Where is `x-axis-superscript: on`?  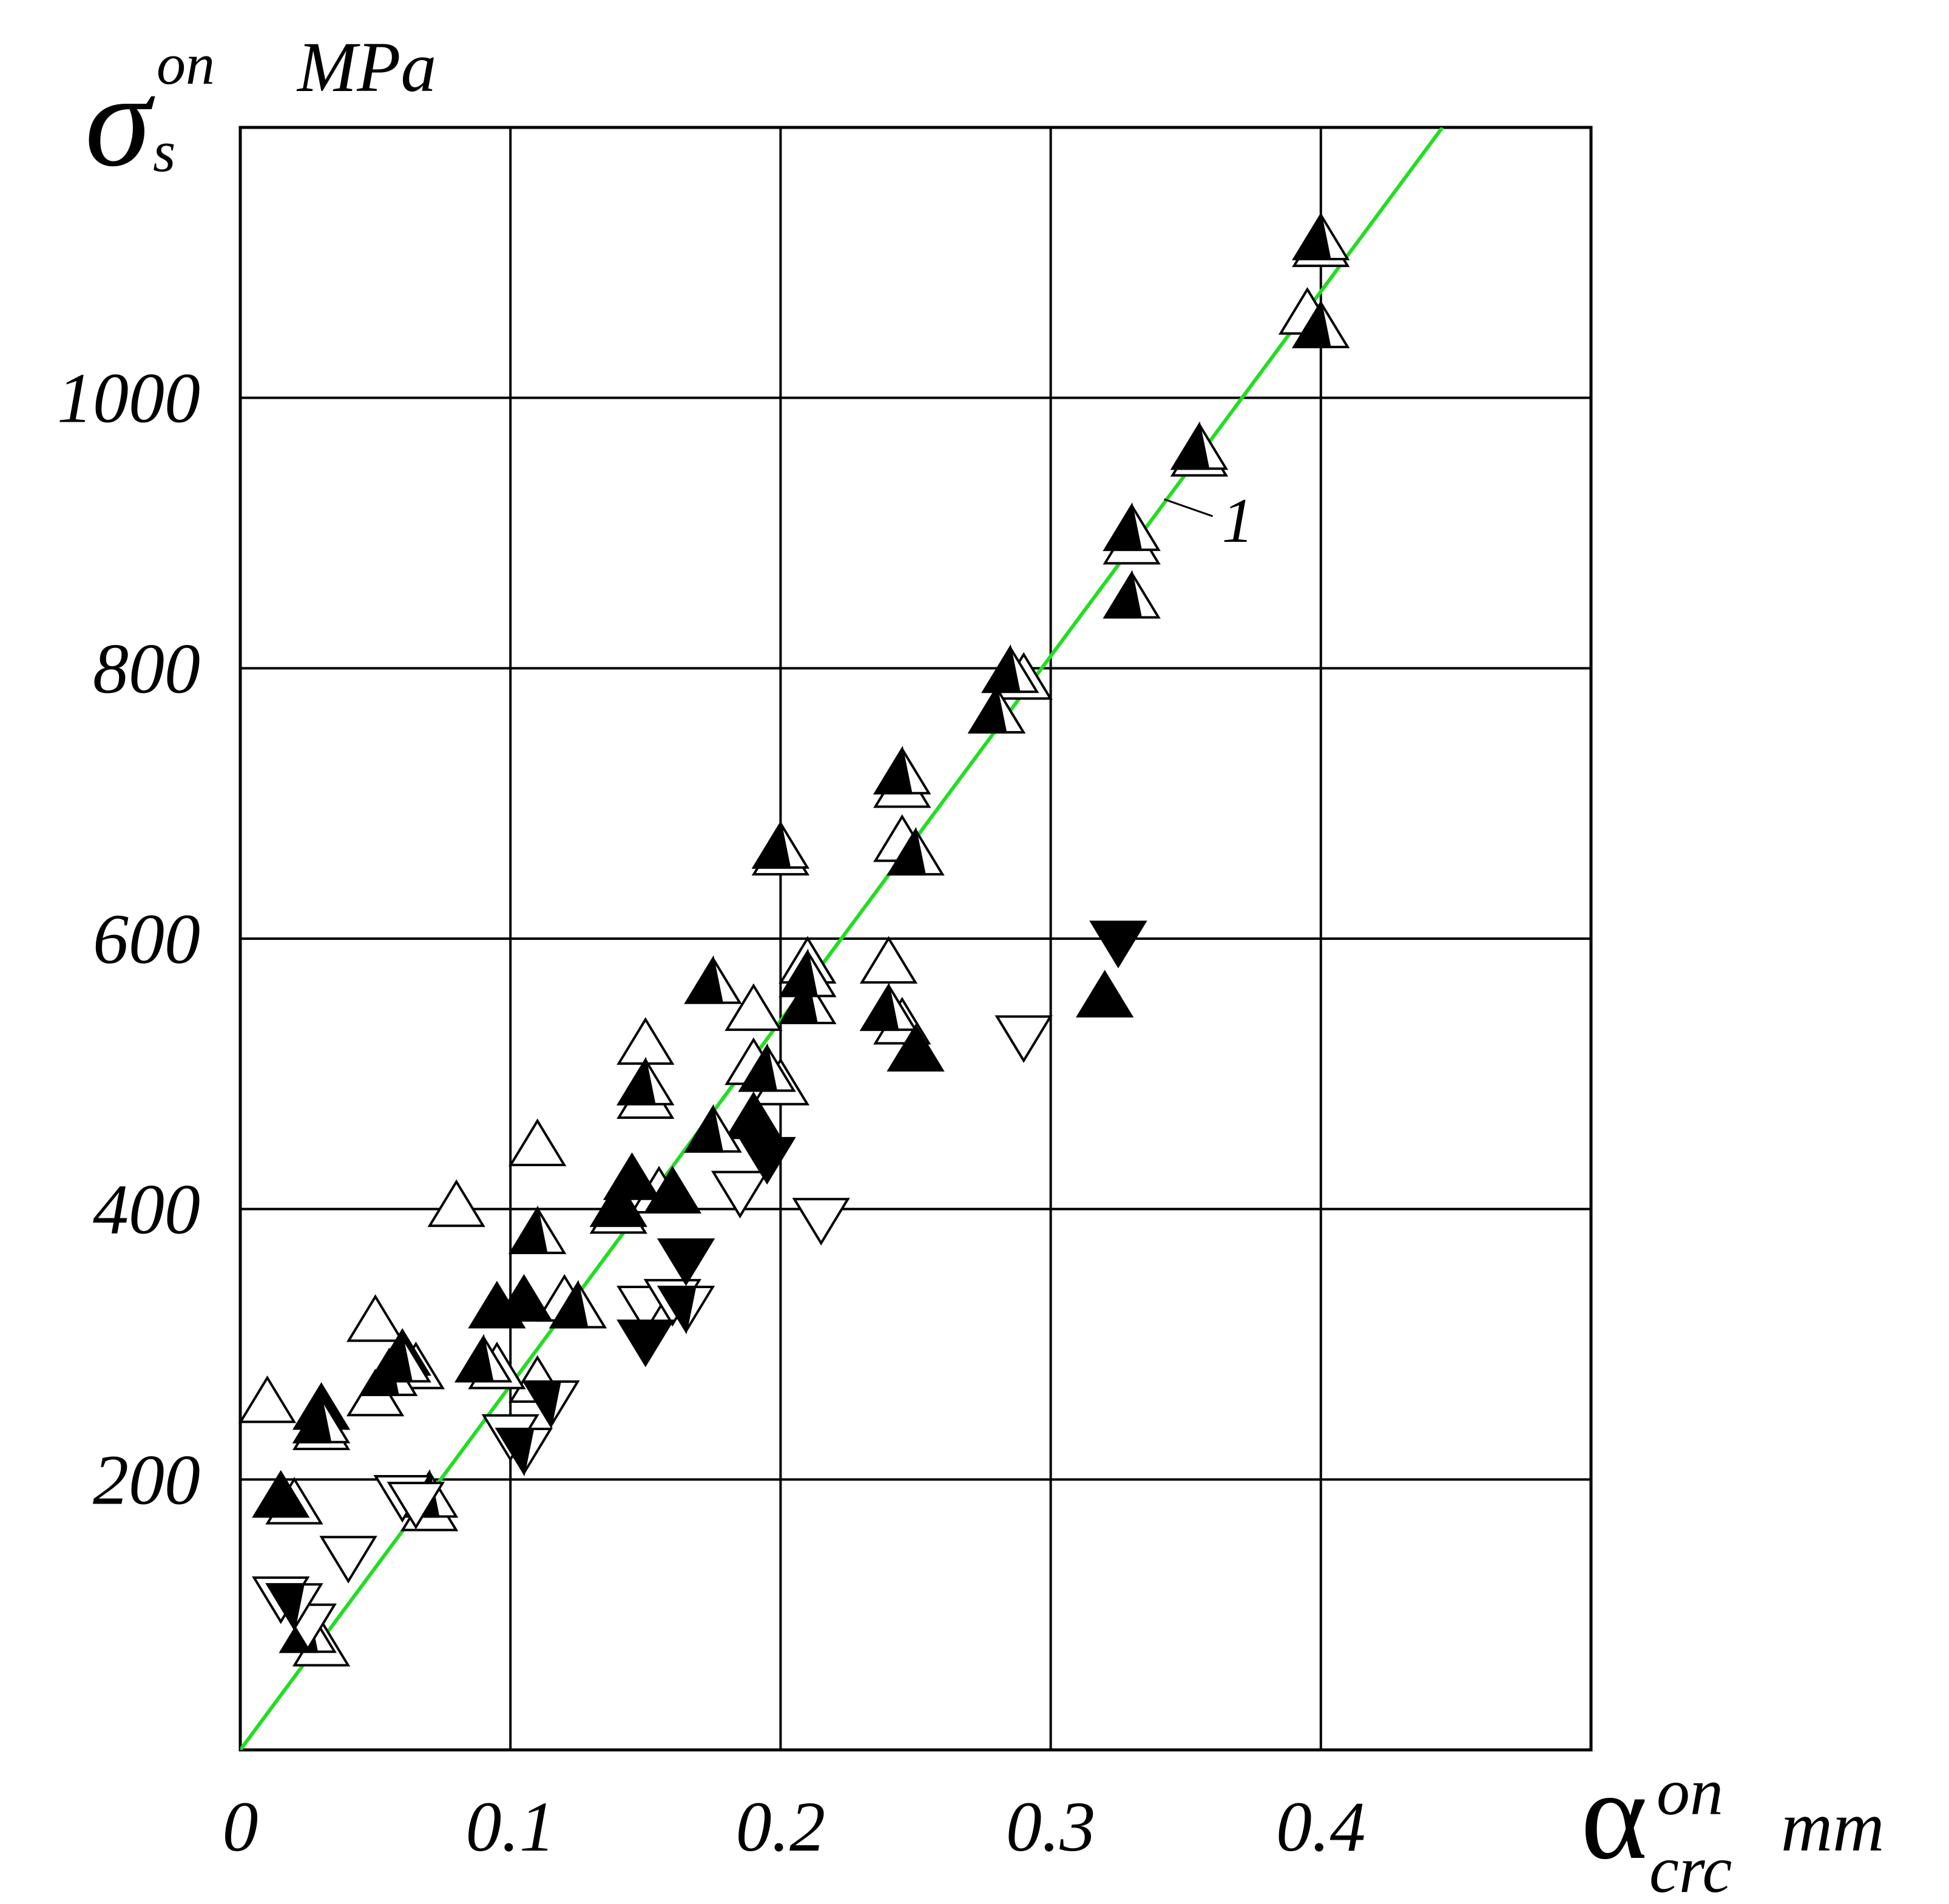 x-axis-superscript: on is located at coordinates (1690, 1792).